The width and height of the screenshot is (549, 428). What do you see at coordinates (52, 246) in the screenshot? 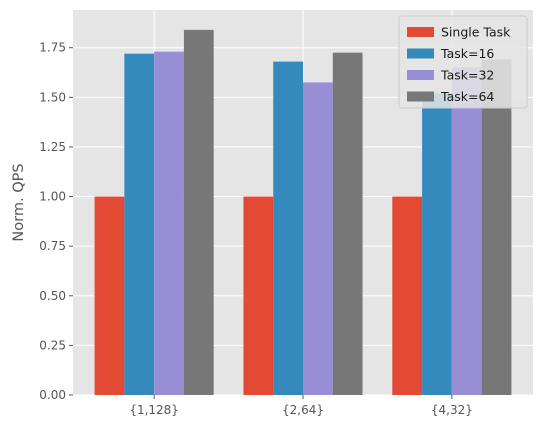
I see `y-tick-label: 0.75` at bounding box center [52, 246].